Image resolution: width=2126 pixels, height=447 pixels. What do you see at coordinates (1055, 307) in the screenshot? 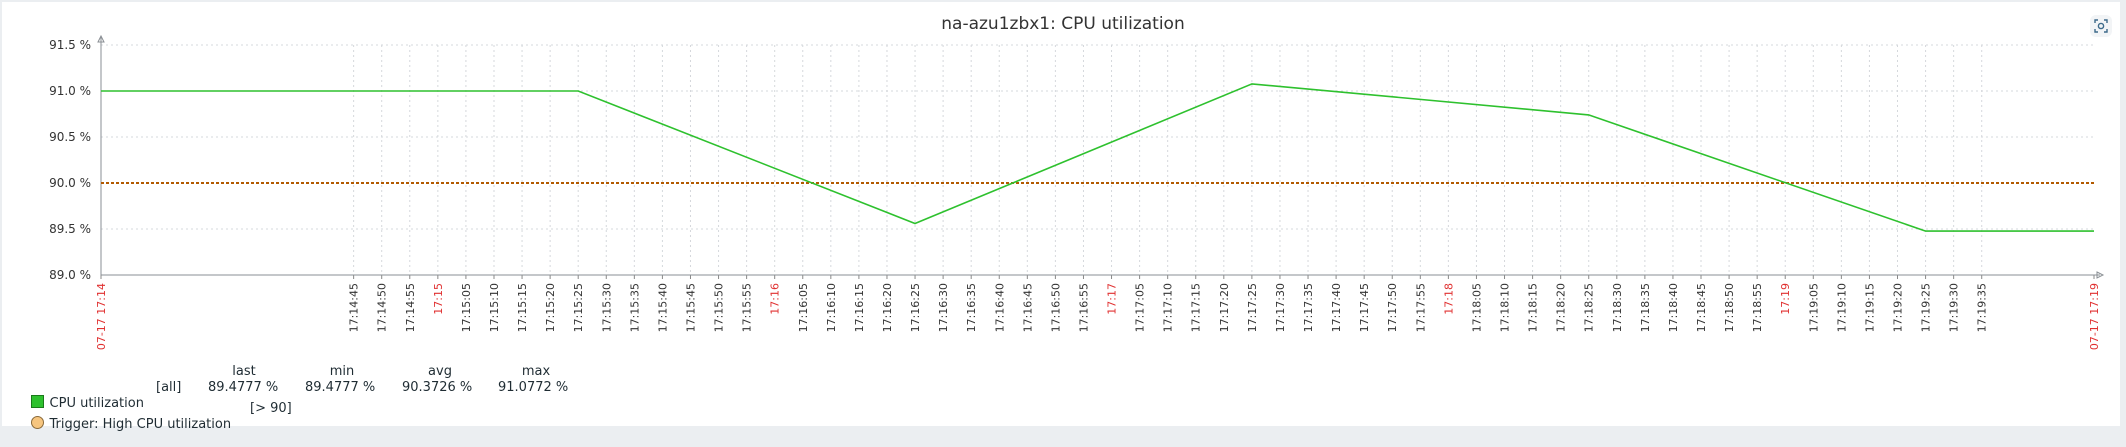
I see `x-tick-label: 17:16:50` at bounding box center [1055, 307].